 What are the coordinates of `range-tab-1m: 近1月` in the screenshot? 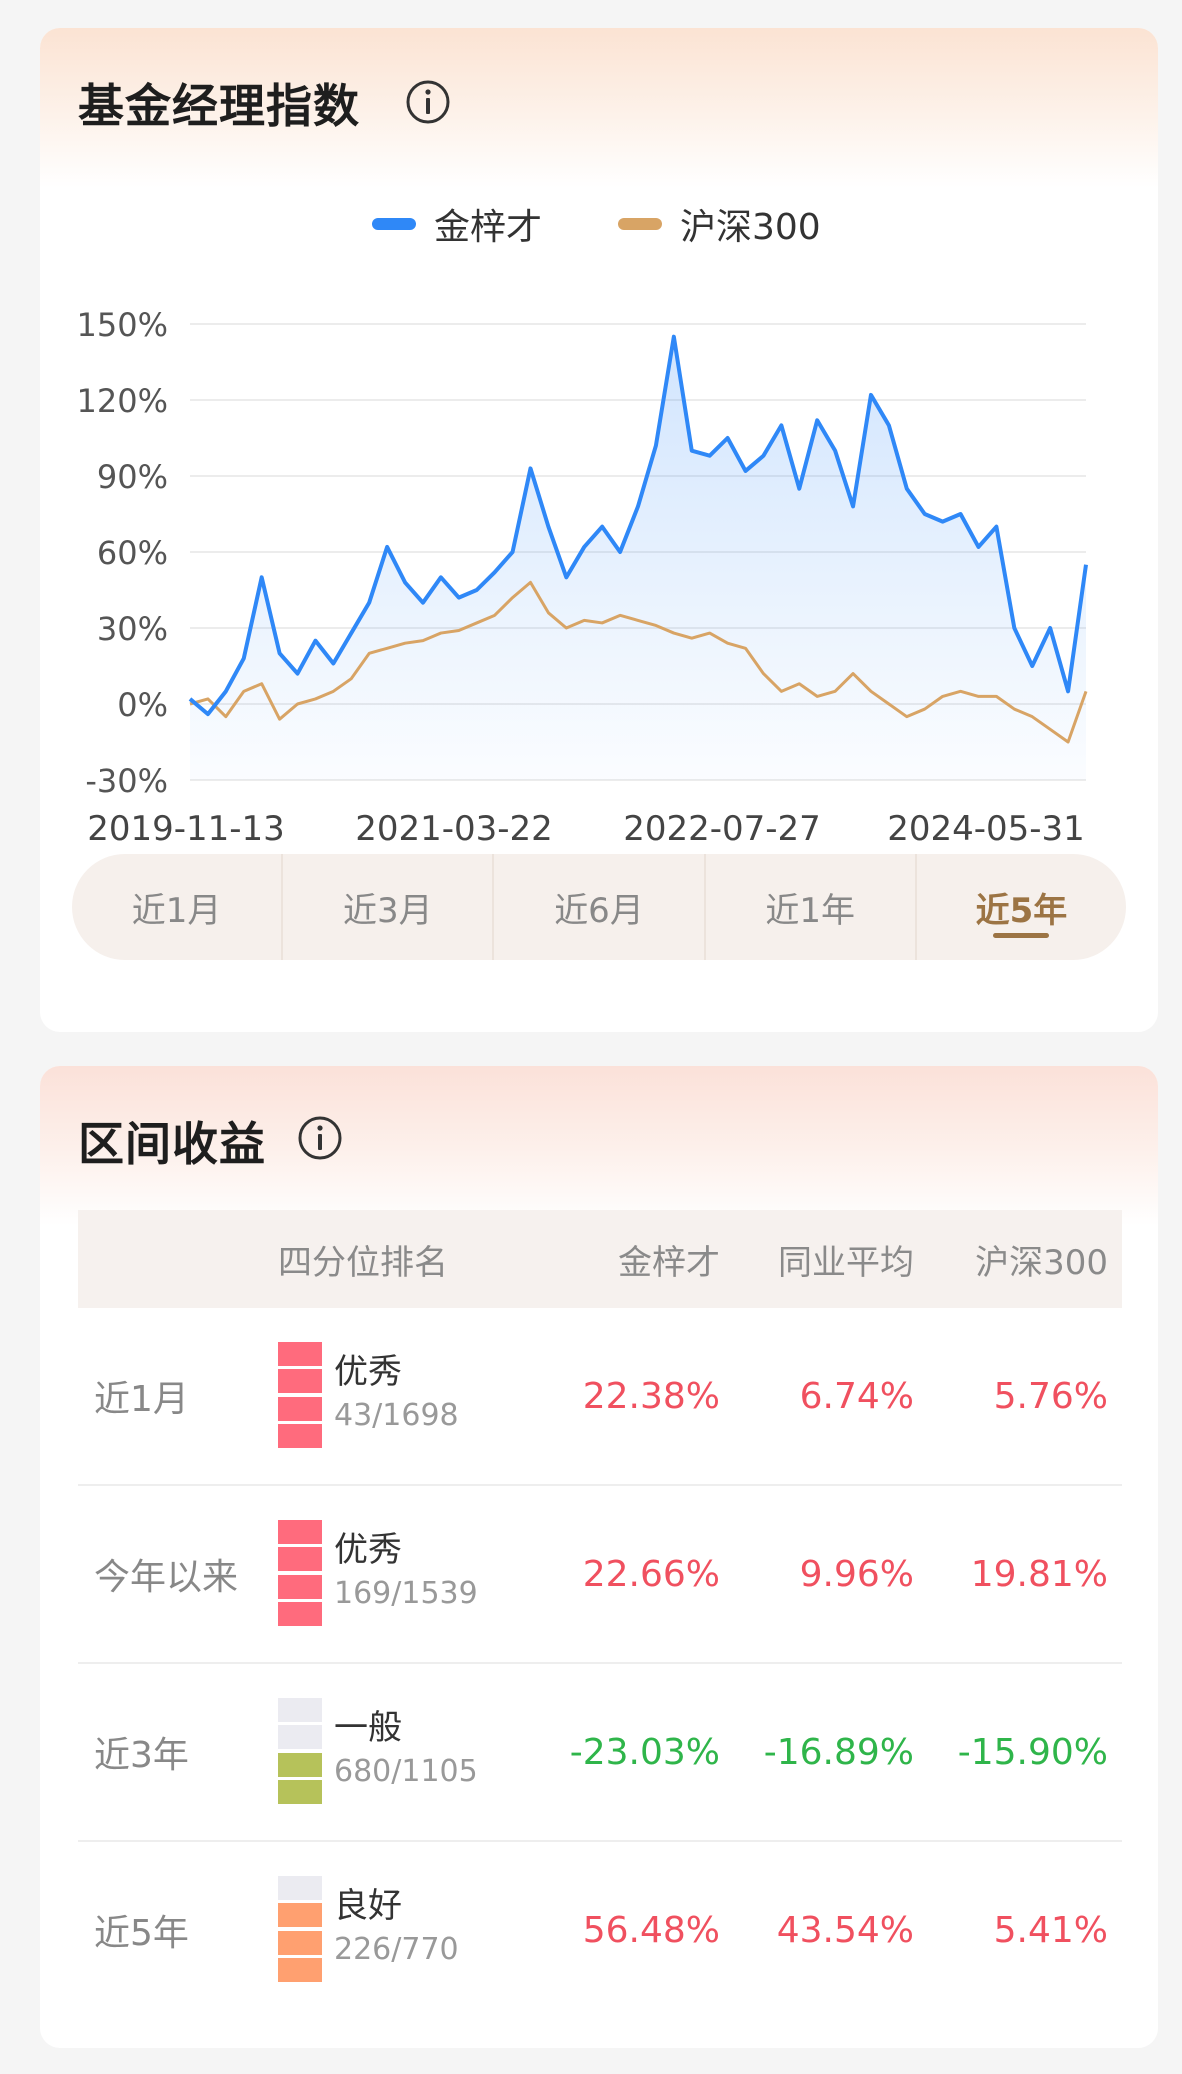 It's located at (178, 907).